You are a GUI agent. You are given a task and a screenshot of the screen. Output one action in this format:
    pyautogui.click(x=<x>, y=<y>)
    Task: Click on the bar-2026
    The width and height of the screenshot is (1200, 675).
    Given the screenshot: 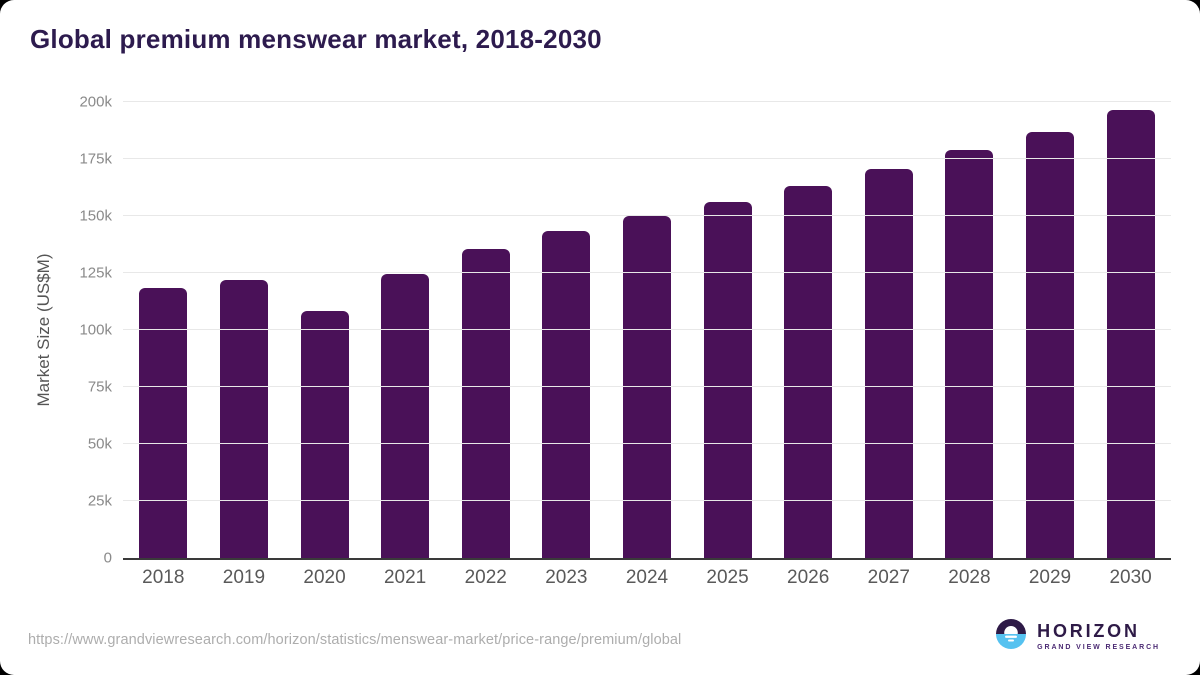 What is the action you would take?
    pyautogui.click(x=808, y=372)
    